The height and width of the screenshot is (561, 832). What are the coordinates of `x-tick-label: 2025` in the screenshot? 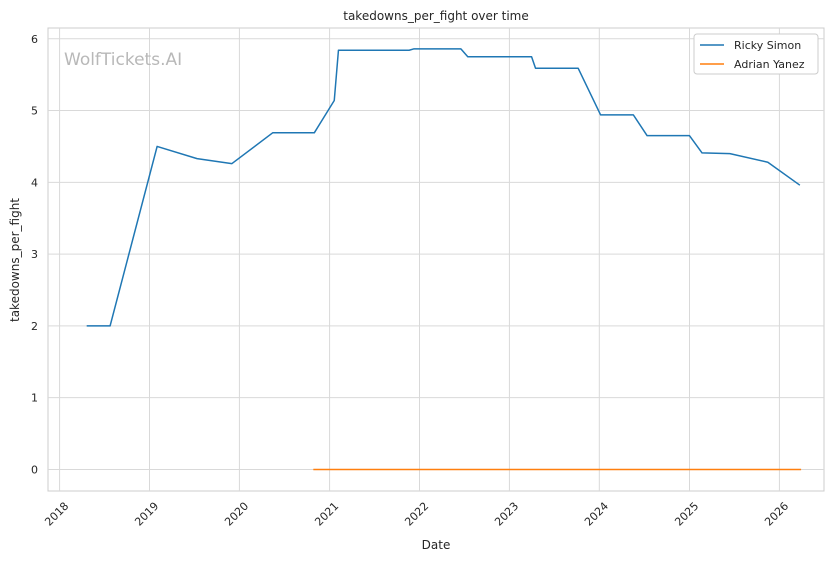 It's located at (686, 514).